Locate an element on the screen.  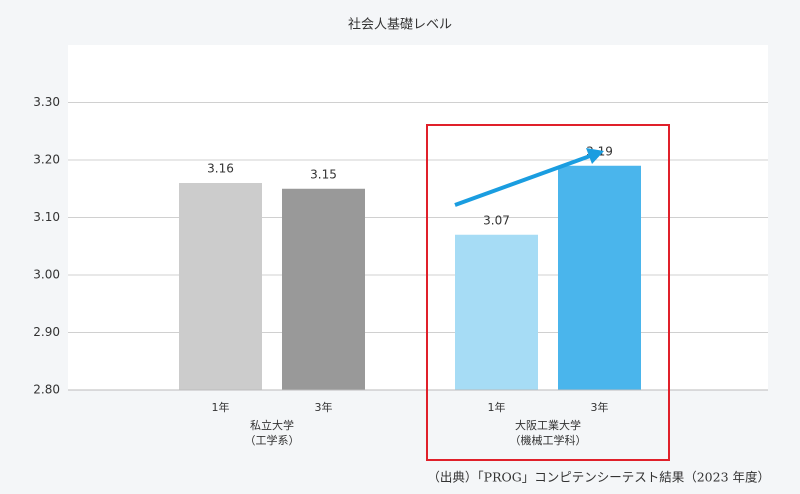
y-tick-label: 3.20 is located at coordinates (46, 160).